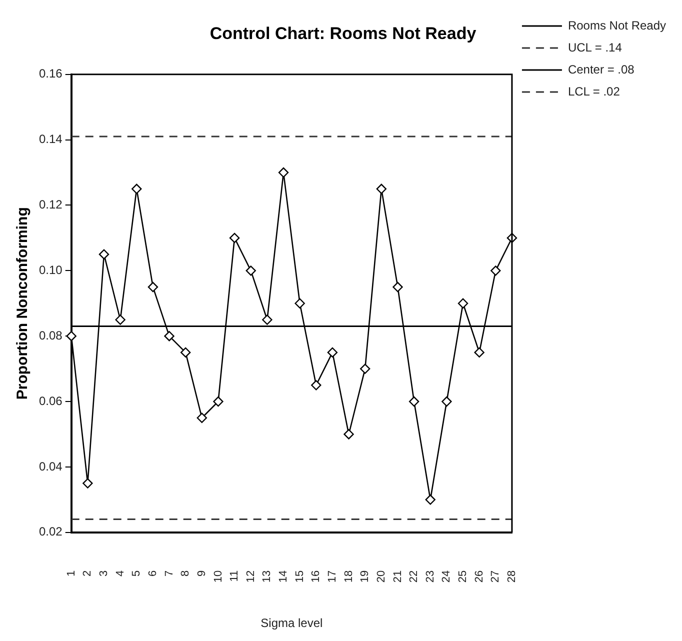 The image size is (682, 641). Describe the element at coordinates (300, 576) in the screenshot. I see `x-tick-label: 15` at that location.